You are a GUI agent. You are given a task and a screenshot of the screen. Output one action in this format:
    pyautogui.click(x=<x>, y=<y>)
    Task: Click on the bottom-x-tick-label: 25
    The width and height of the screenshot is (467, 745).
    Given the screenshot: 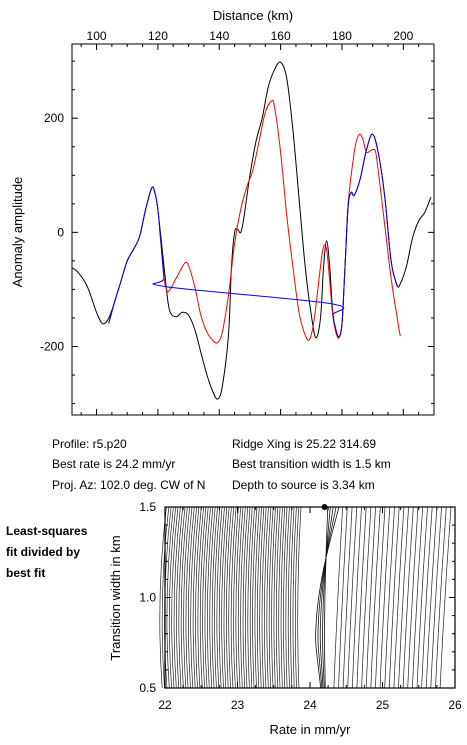 What is the action you would take?
    pyautogui.click(x=383, y=705)
    